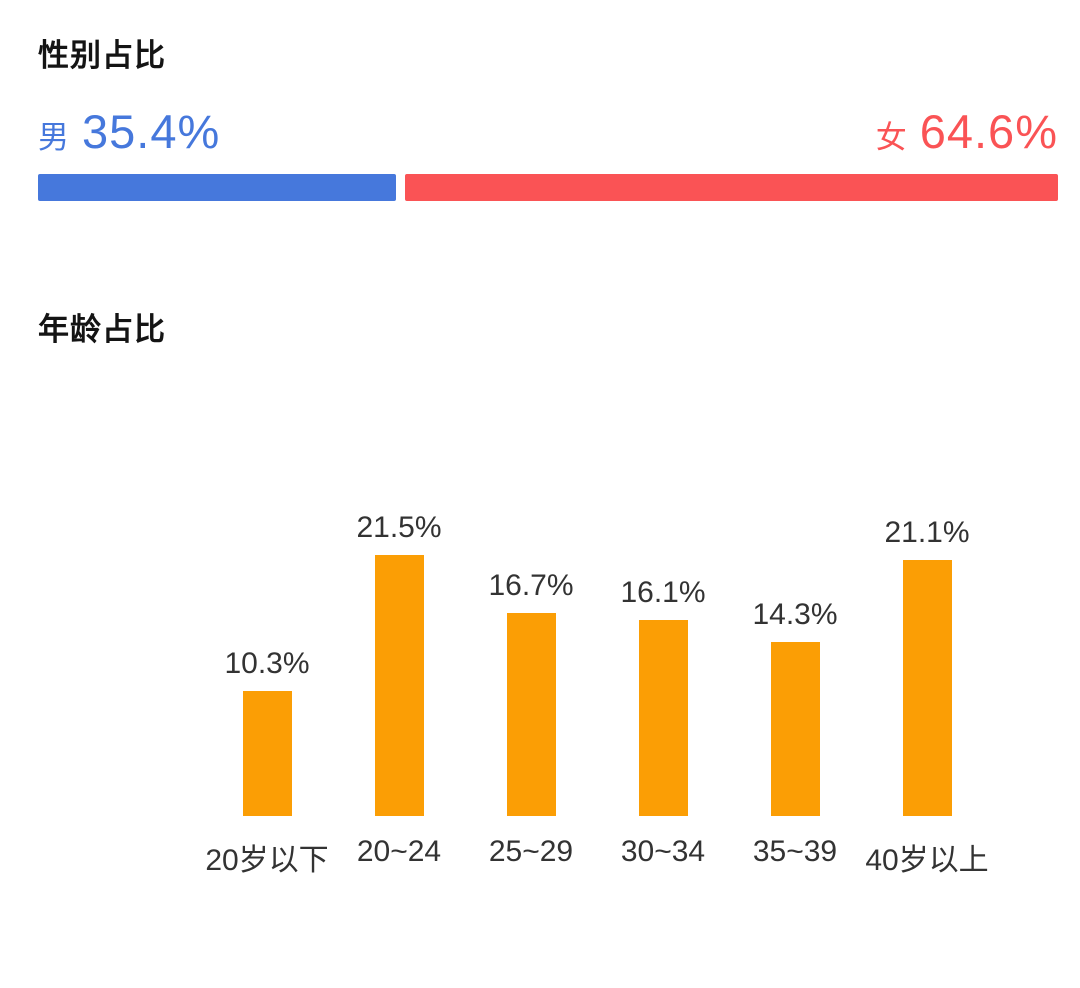 Image resolution: width=1080 pixels, height=988 pixels. I want to click on bar-group: 10.3%, so click(267, 657).